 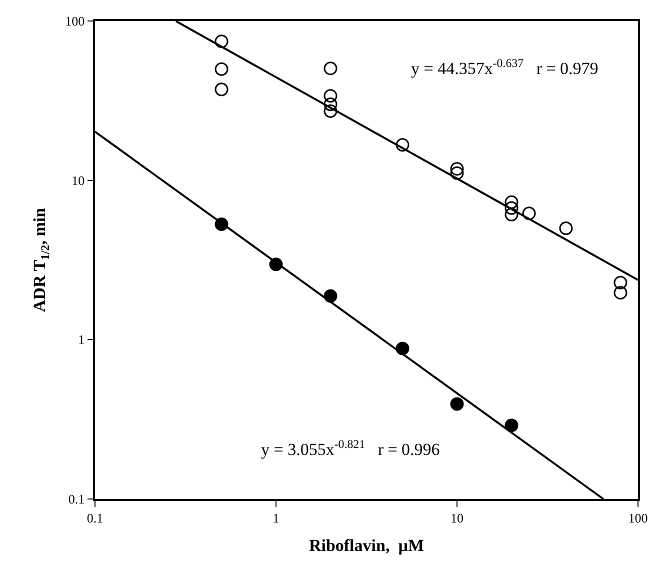 What do you see at coordinates (78, 180) in the screenshot?
I see `y-tick-label: 10` at bounding box center [78, 180].